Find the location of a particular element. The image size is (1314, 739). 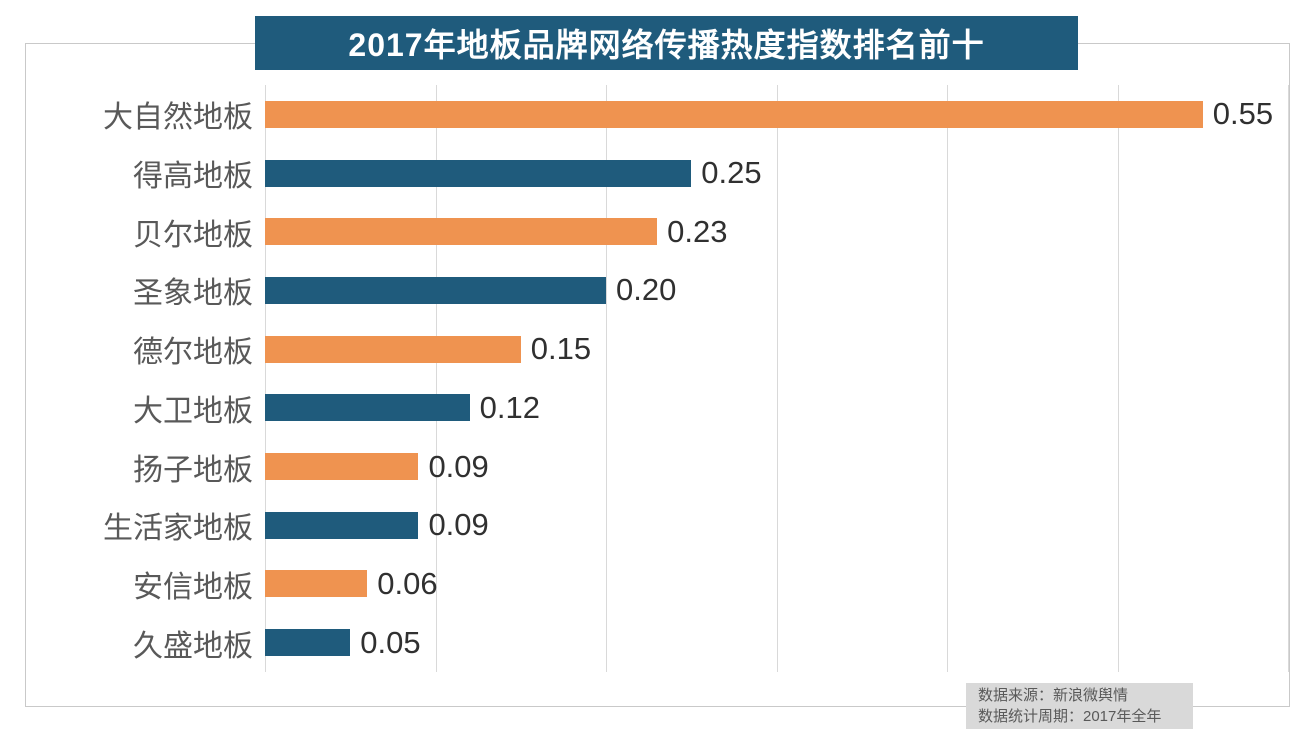

bar-row: 大卫地板 0.12 is located at coordinates (661, 408).